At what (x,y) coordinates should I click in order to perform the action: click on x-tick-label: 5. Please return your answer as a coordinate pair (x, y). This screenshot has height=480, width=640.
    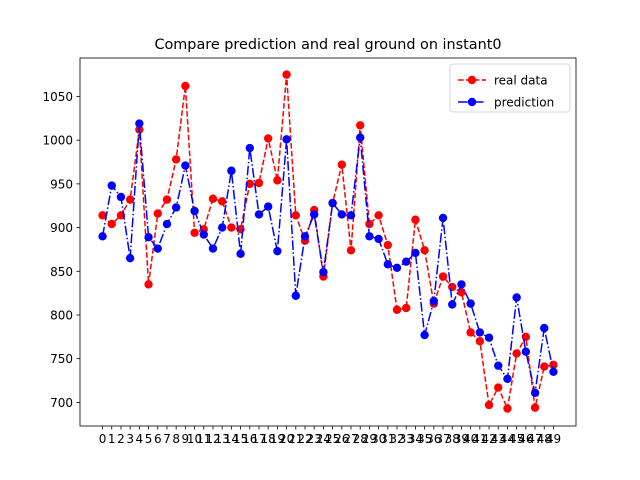
    Looking at the image, I should click on (149, 439).